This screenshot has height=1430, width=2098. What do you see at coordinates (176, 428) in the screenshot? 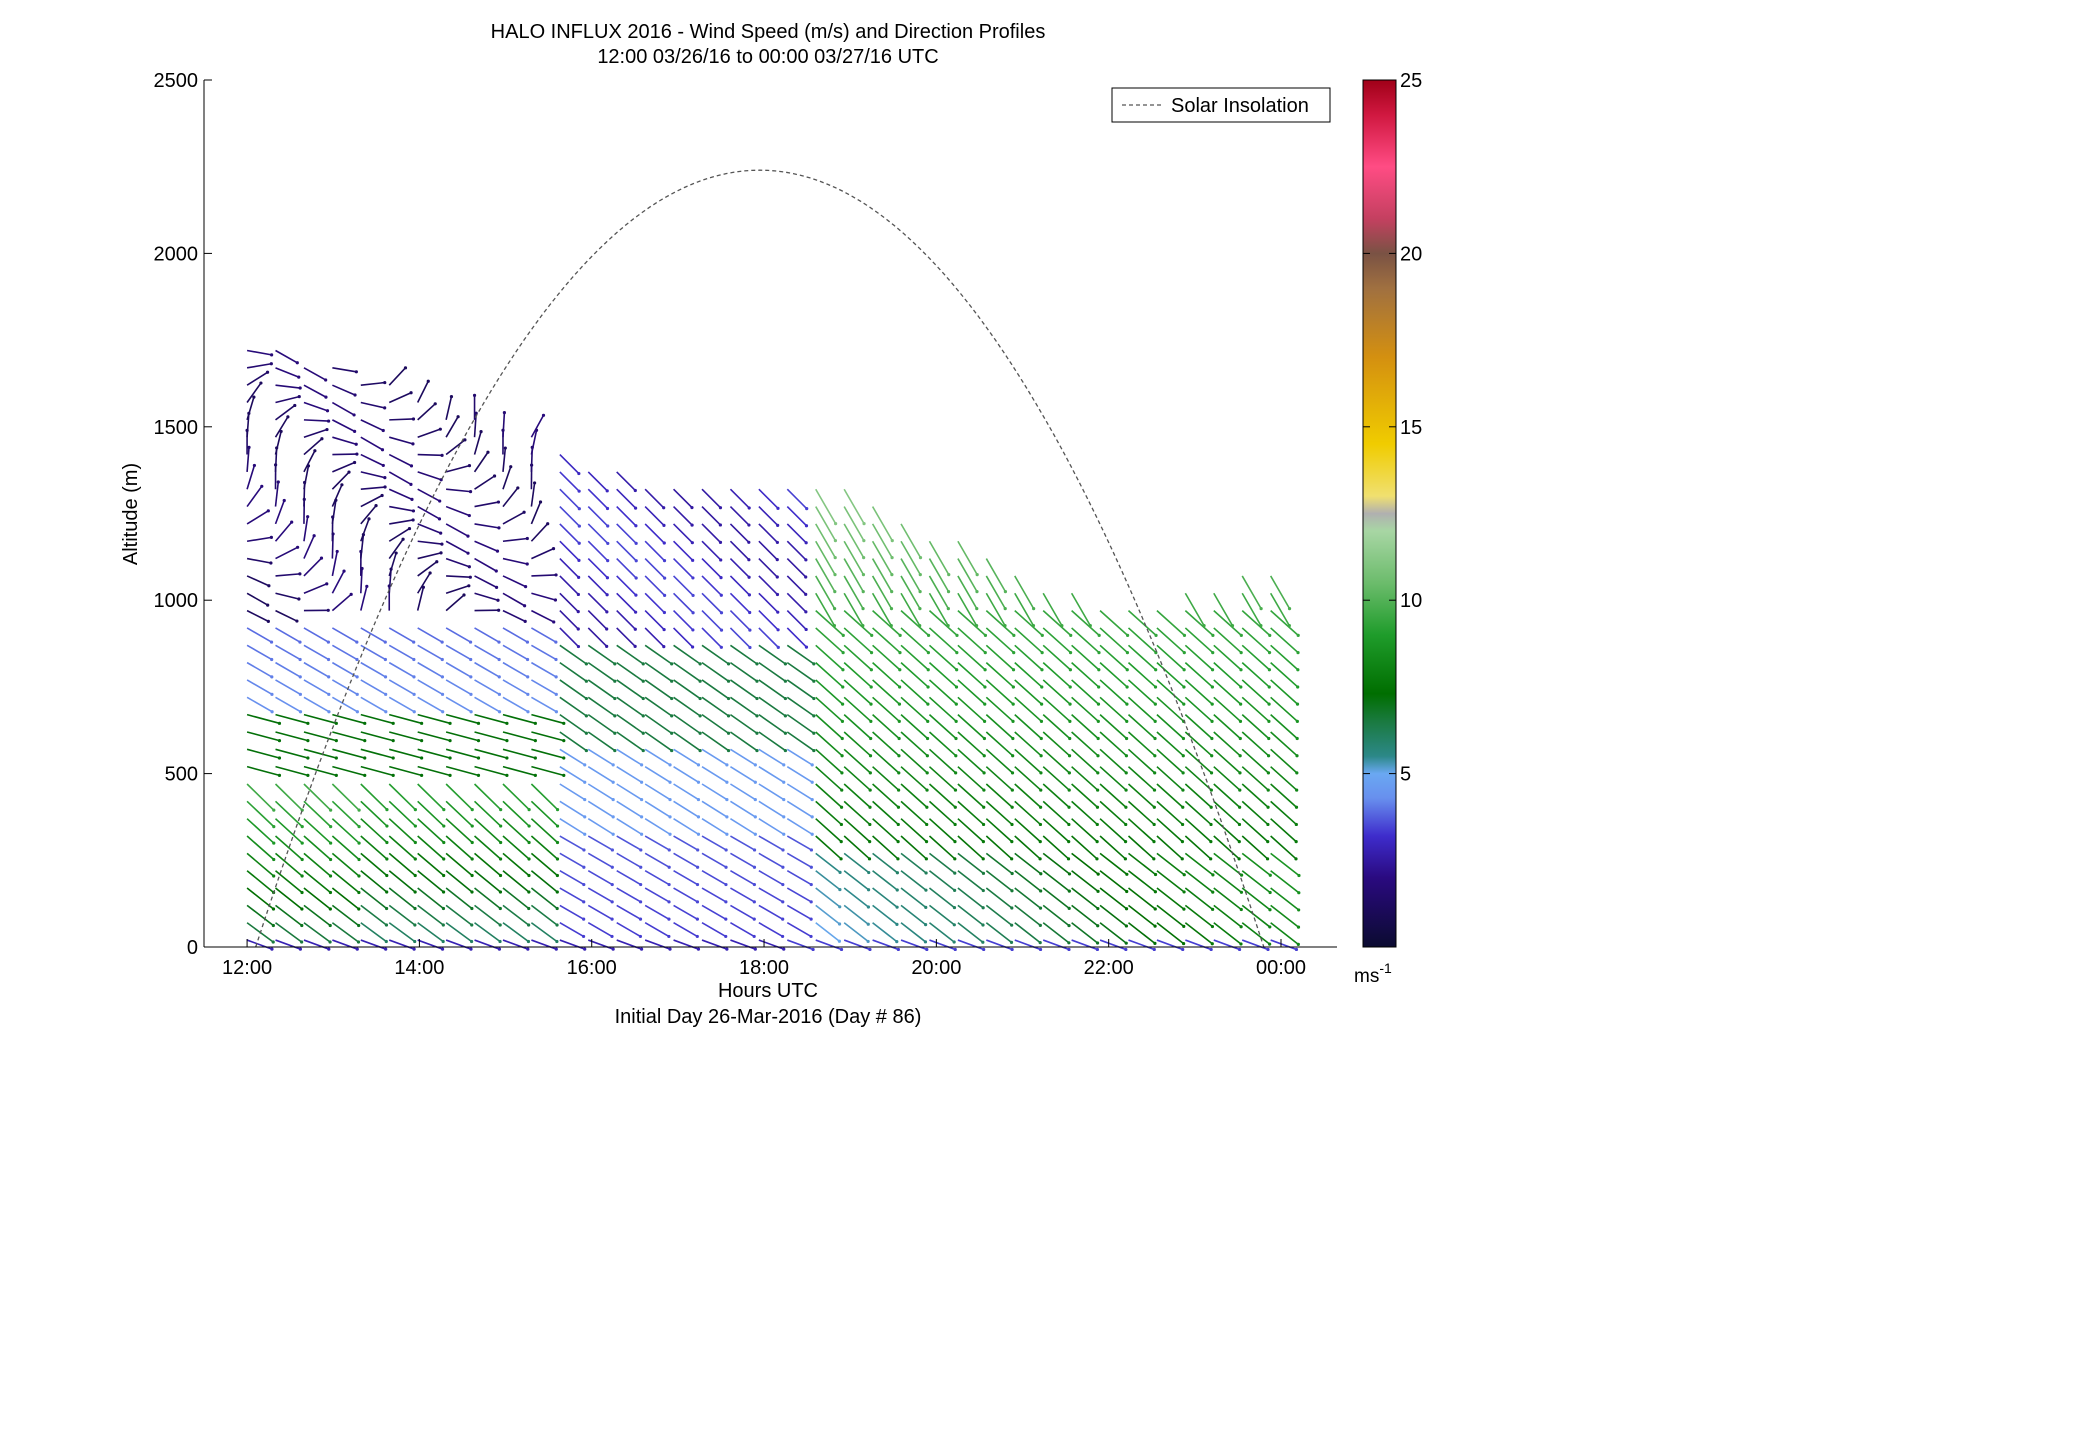
I see `y-tick-label: 1500` at bounding box center [176, 428].